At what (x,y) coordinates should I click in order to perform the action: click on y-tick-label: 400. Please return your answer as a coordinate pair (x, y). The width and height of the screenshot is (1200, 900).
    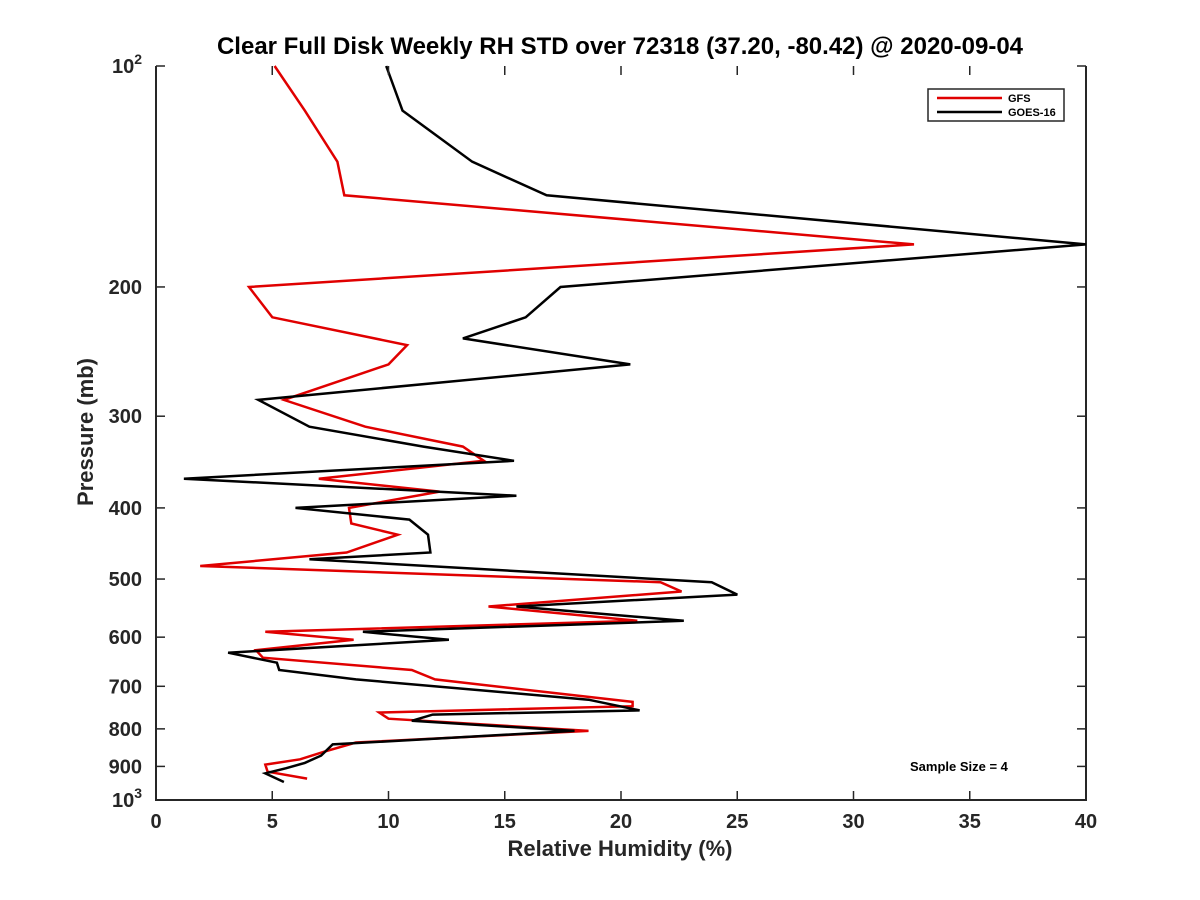
    Looking at the image, I should click on (125, 509).